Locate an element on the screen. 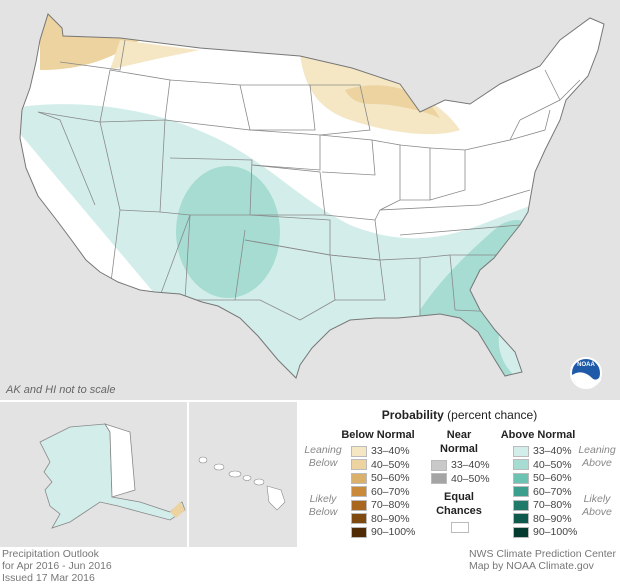 This screenshot has width=620, height=585. near-swatch-label: 40–50% is located at coordinates (470, 478).